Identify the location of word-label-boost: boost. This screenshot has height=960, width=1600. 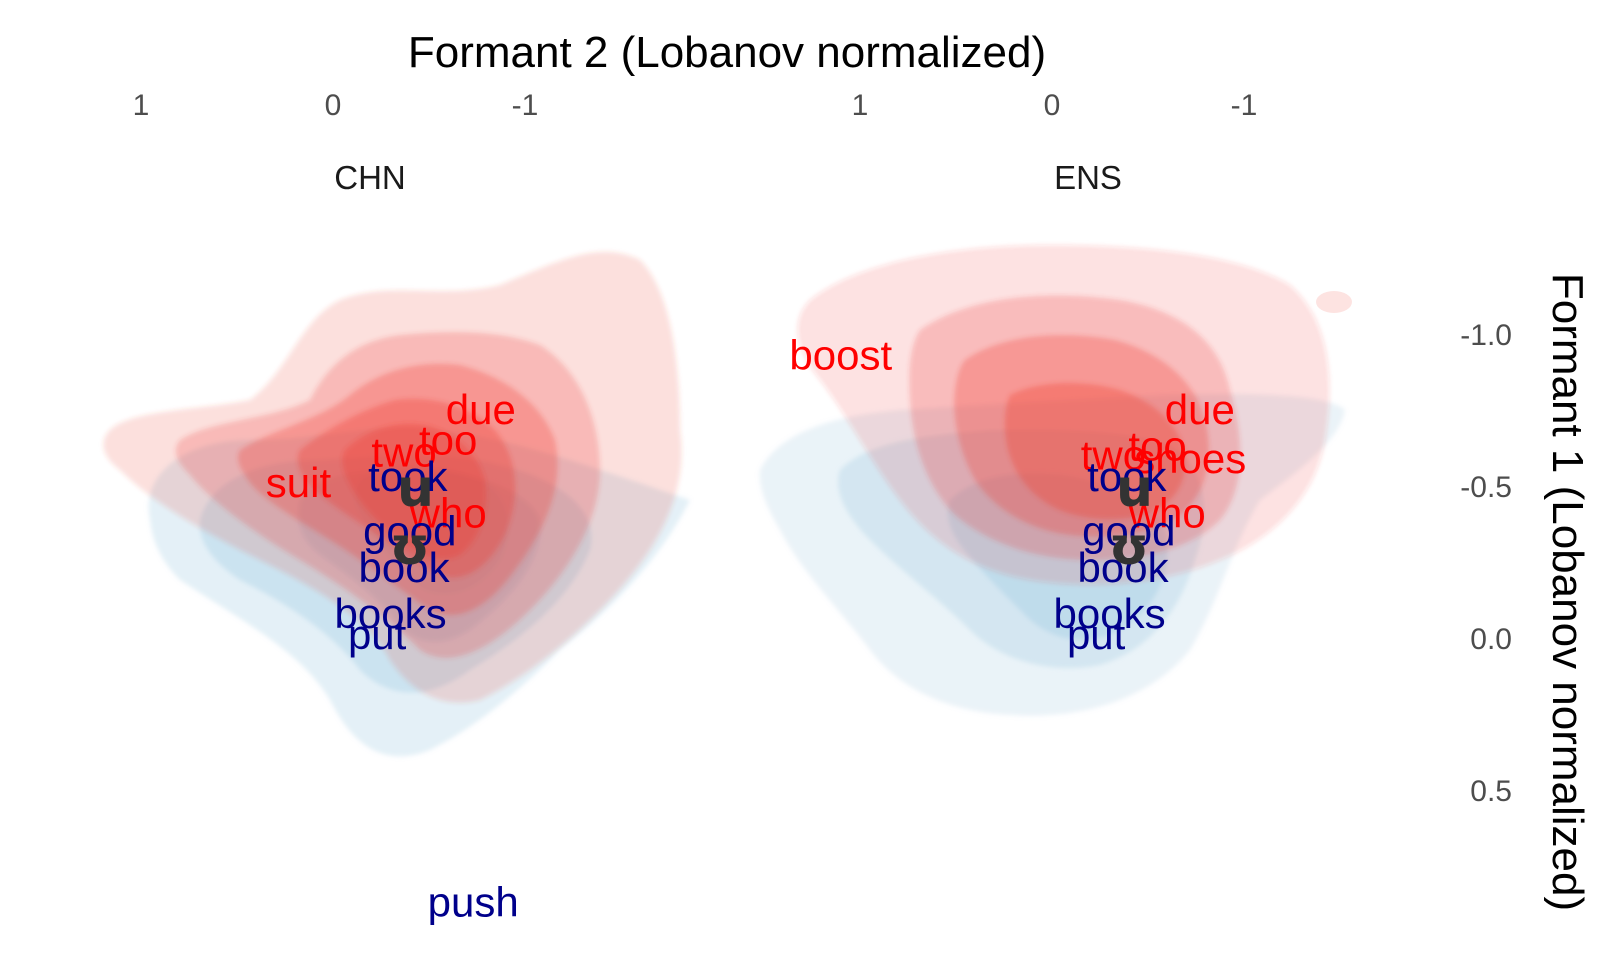
(840, 354).